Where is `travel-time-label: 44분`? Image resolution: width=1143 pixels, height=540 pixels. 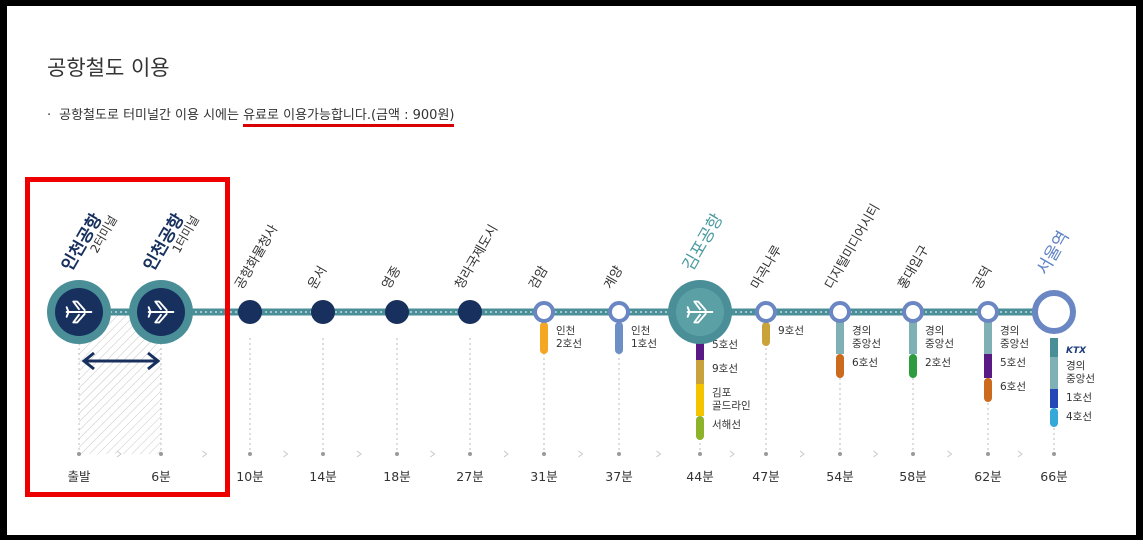 travel-time-label: 44분 is located at coordinates (699, 476).